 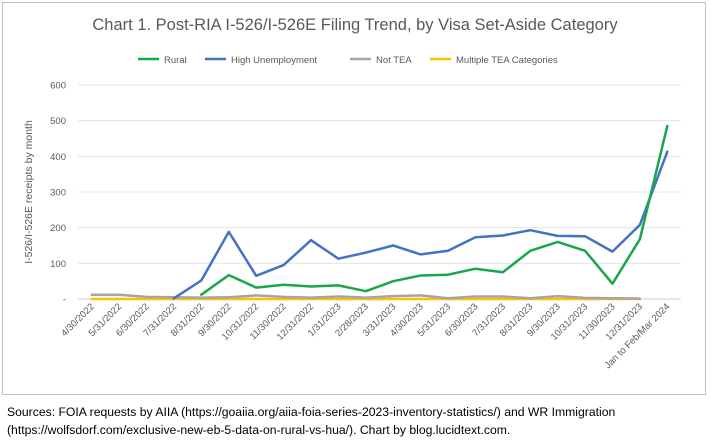 What do you see at coordinates (507, 60) in the screenshot?
I see `legend-label-3: Multiple TEA Categories` at bounding box center [507, 60].